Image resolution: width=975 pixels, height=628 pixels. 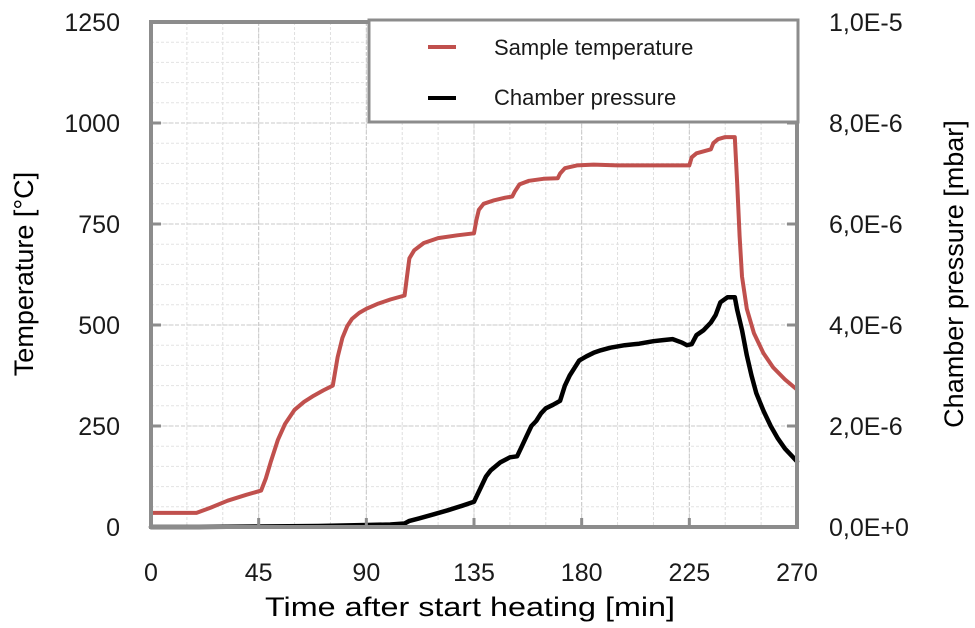 What do you see at coordinates (24, 274) in the screenshot?
I see `y-axis-title: Temperature [°C]` at bounding box center [24, 274].